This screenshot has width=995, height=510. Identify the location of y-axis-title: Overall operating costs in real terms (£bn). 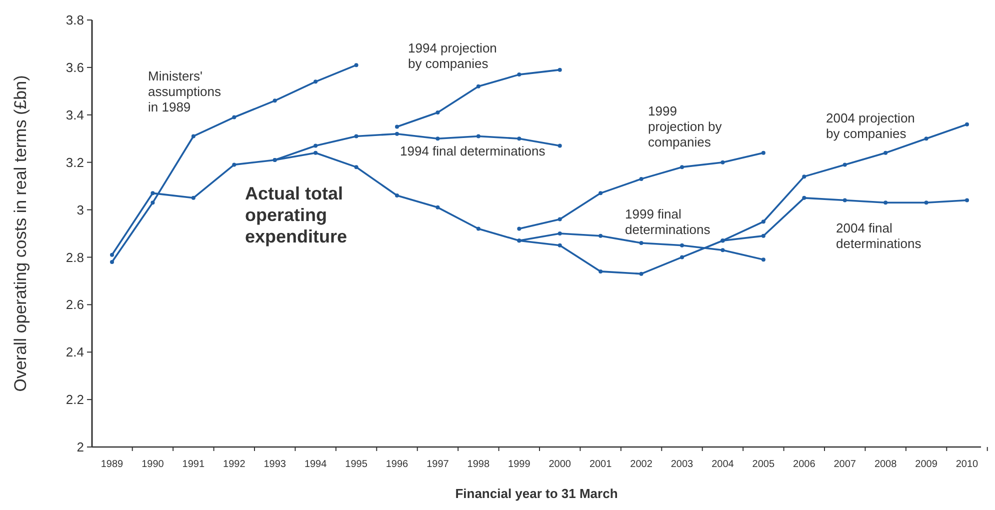
(20, 233).